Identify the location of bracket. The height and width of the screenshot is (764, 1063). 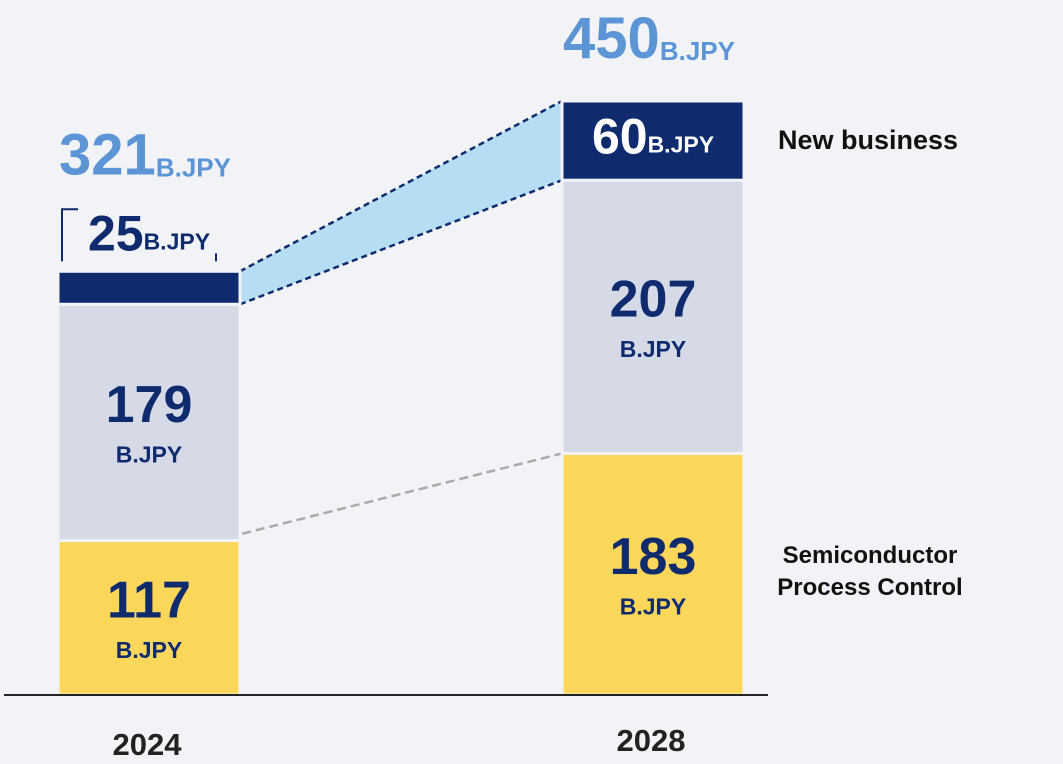
(139, 235).